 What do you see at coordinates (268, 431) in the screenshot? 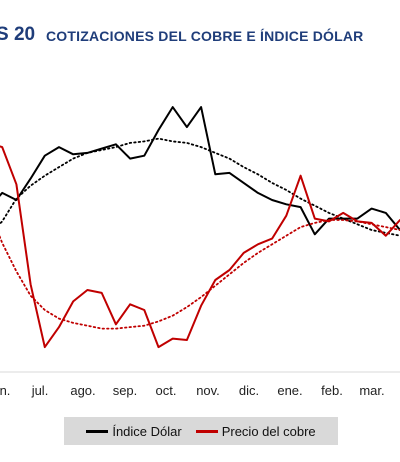
I see `legend-label-cobre: Precio del cobre` at bounding box center [268, 431].